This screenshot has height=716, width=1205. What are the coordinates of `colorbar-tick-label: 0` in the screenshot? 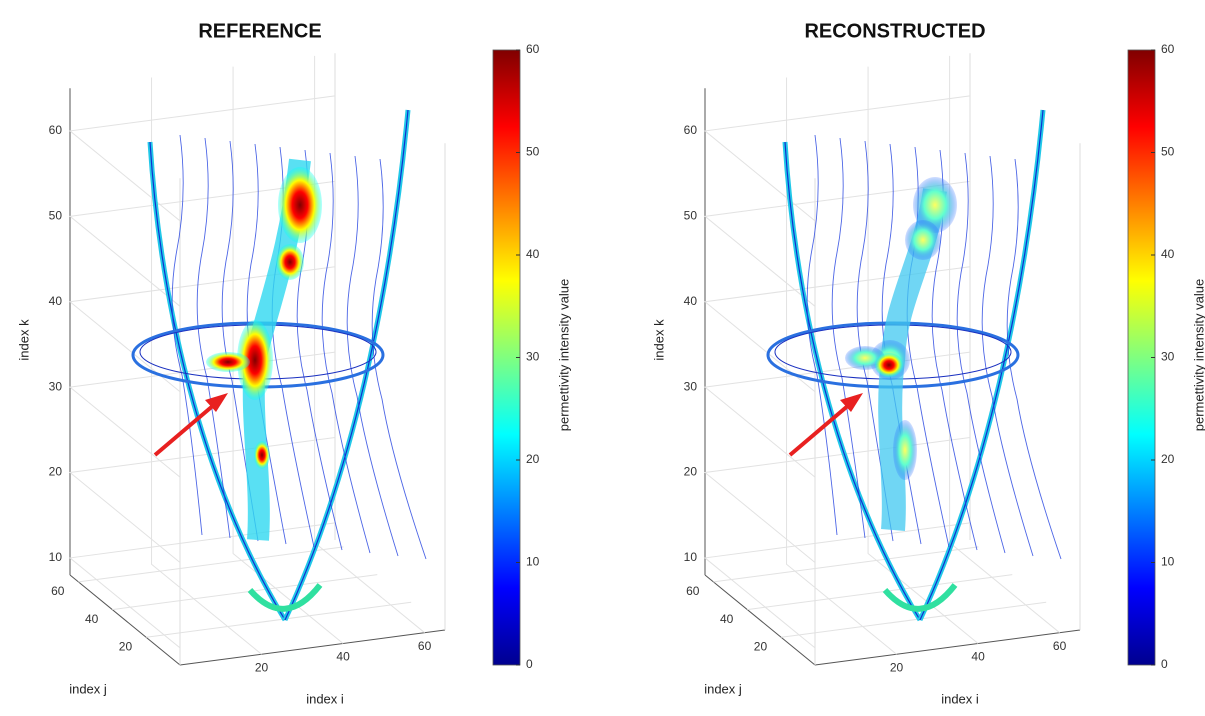 It's located at (1164, 664).